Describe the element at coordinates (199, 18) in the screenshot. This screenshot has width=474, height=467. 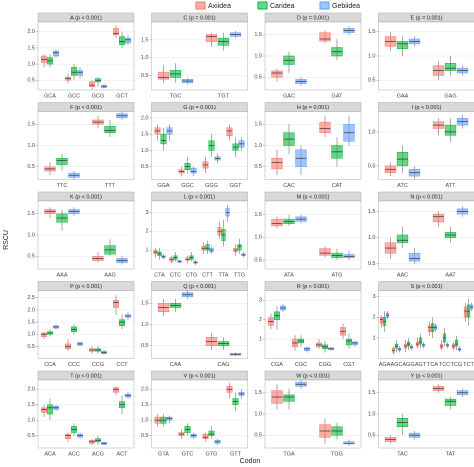
I see `strip-label: C (p = 0.001)` at that location.